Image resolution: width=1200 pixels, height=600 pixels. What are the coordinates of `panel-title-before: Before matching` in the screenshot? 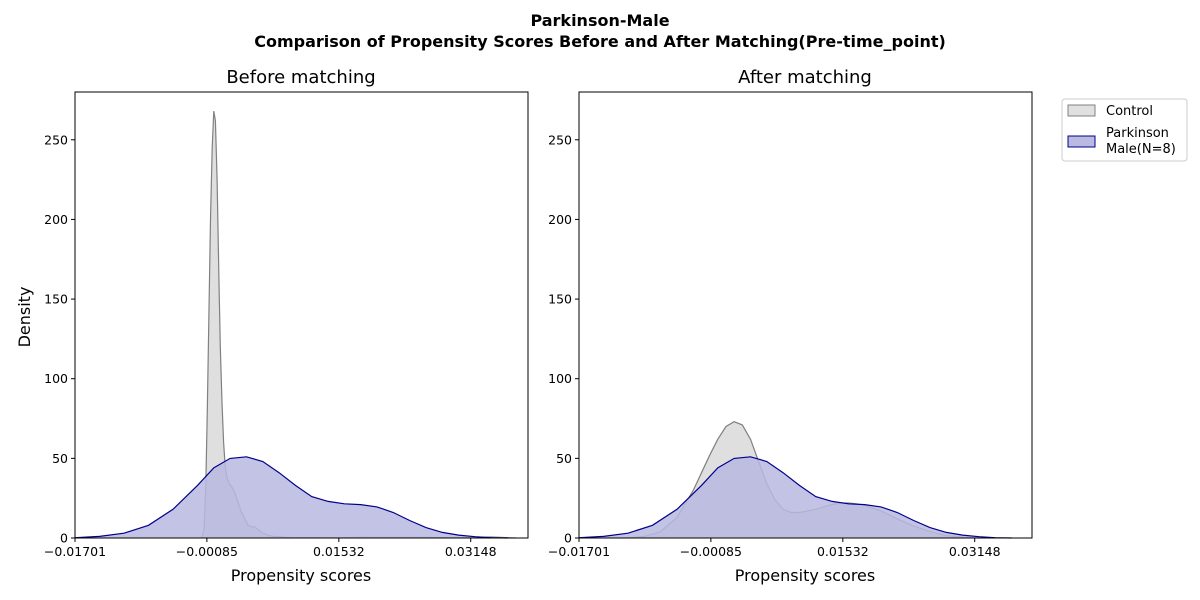 It's located at (300, 77).